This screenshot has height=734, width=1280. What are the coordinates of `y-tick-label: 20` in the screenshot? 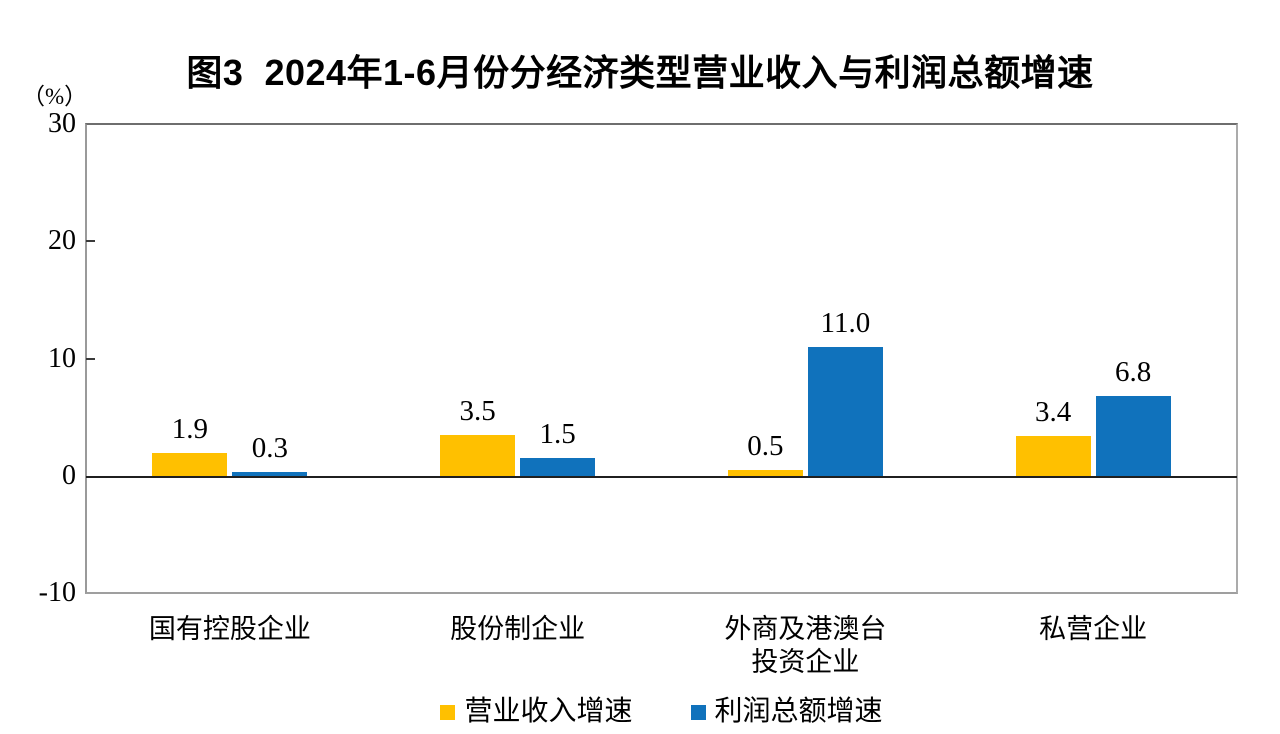 It's located at (62, 241).